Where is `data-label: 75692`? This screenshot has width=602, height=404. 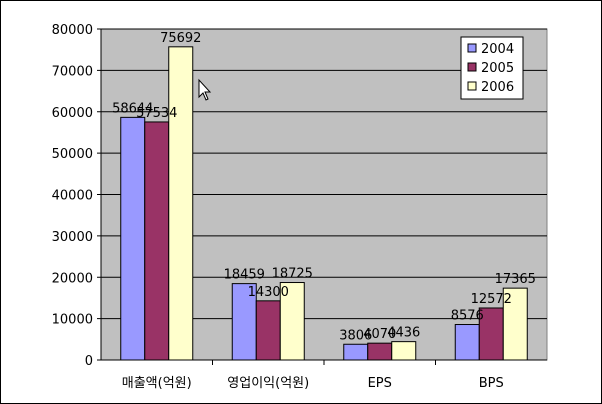 data-label: 75692 is located at coordinates (180, 38).